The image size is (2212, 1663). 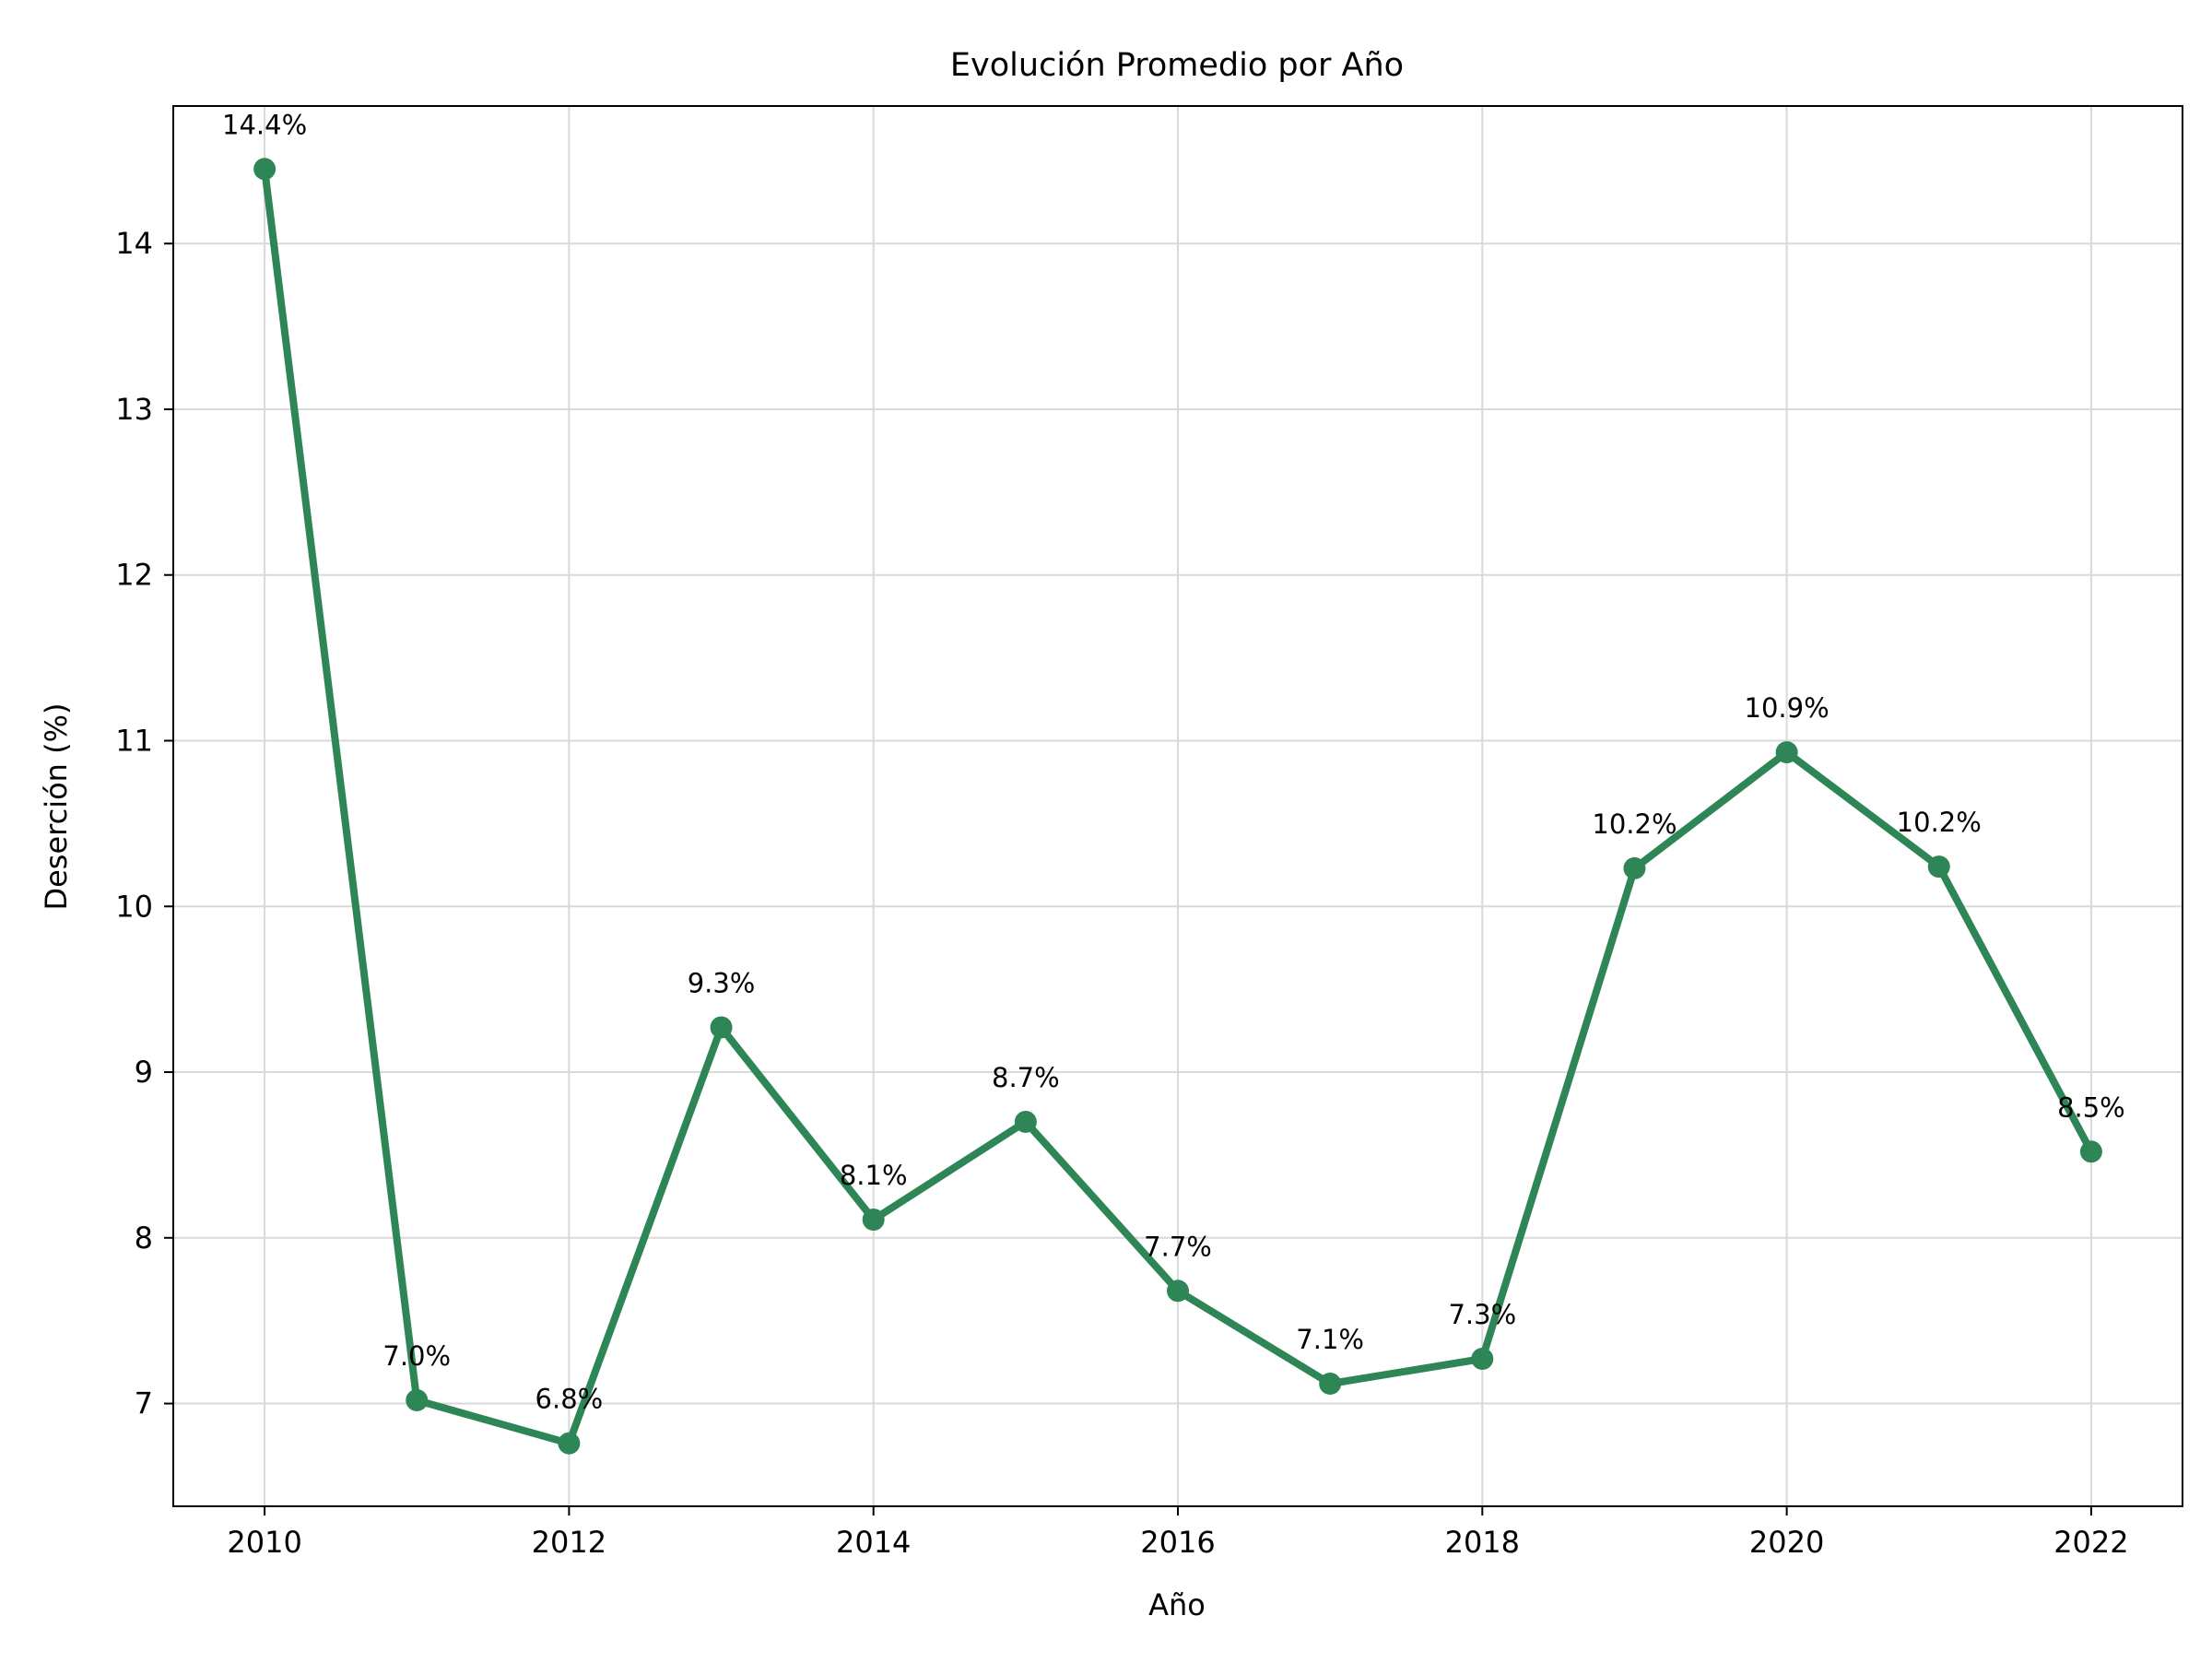 What do you see at coordinates (1786, 1542) in the screenshot?
I see `x-tick-label: 2020` at bounding box center [1786, 1542].